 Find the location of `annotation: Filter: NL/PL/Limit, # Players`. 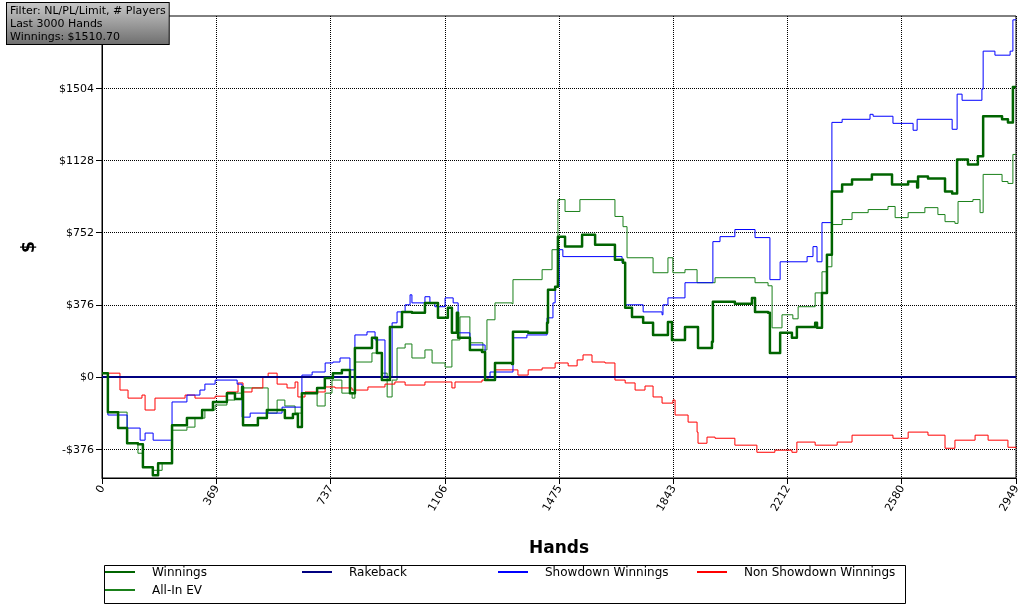

annotation: Filter: NL/PL/Limit, # Players is located at coordinates (88, 10).